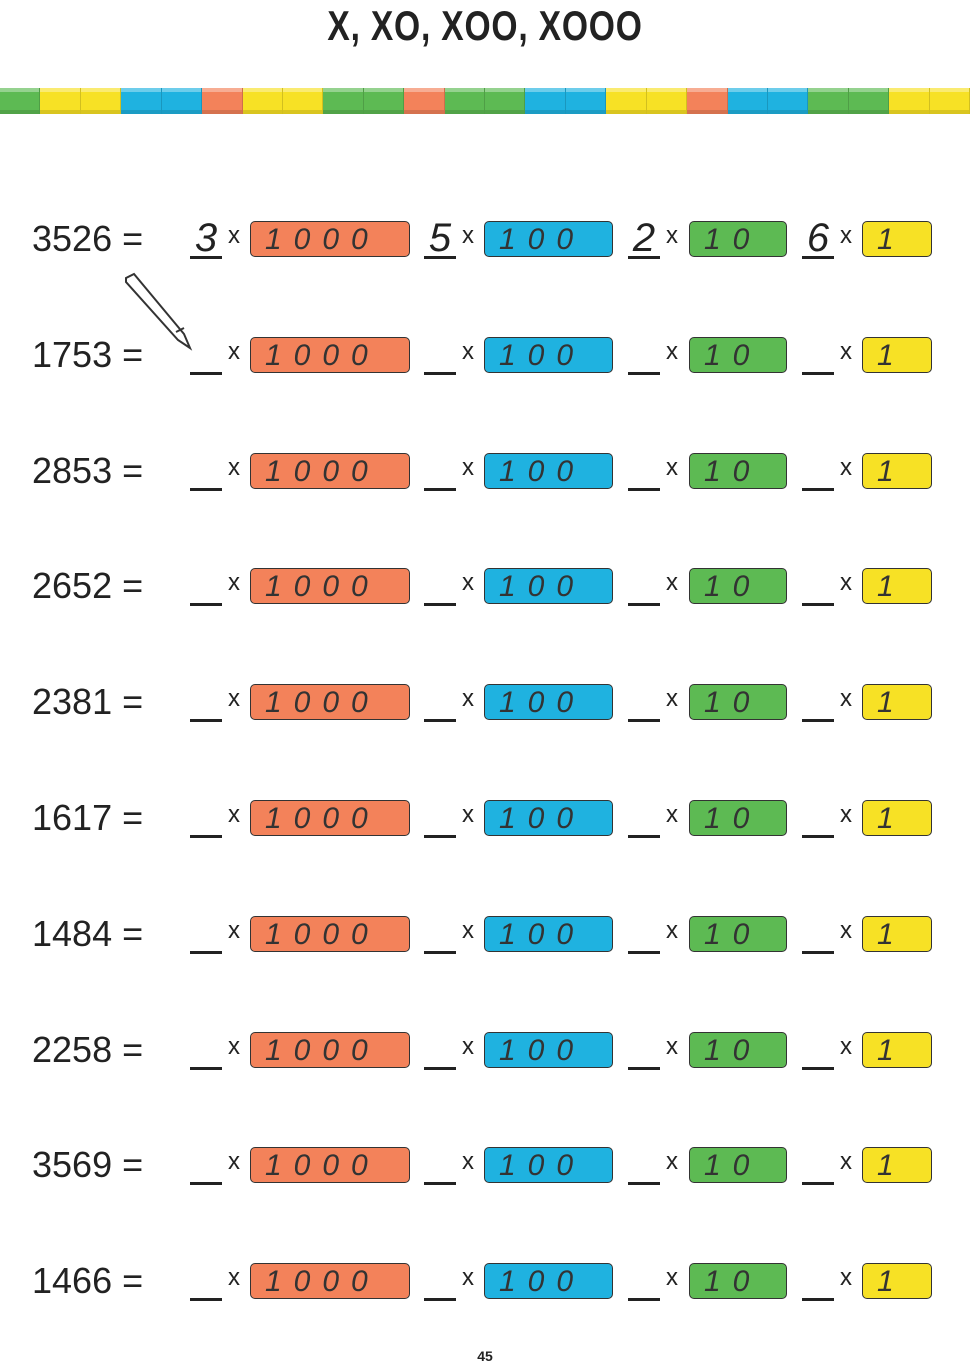 This screenshot has width=970, height=1371. Describe the element at coordinates (818, 238) in the screenshot. I see `answer-blank: 6` at that location.